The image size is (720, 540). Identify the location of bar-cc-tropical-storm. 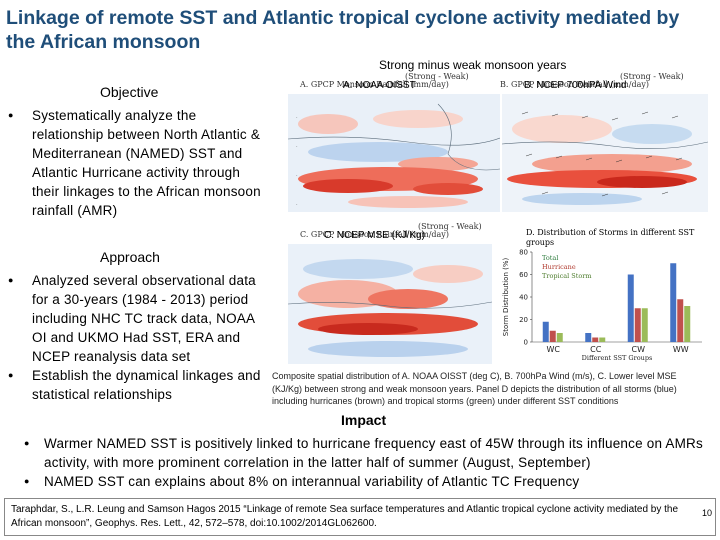
(602, 339).